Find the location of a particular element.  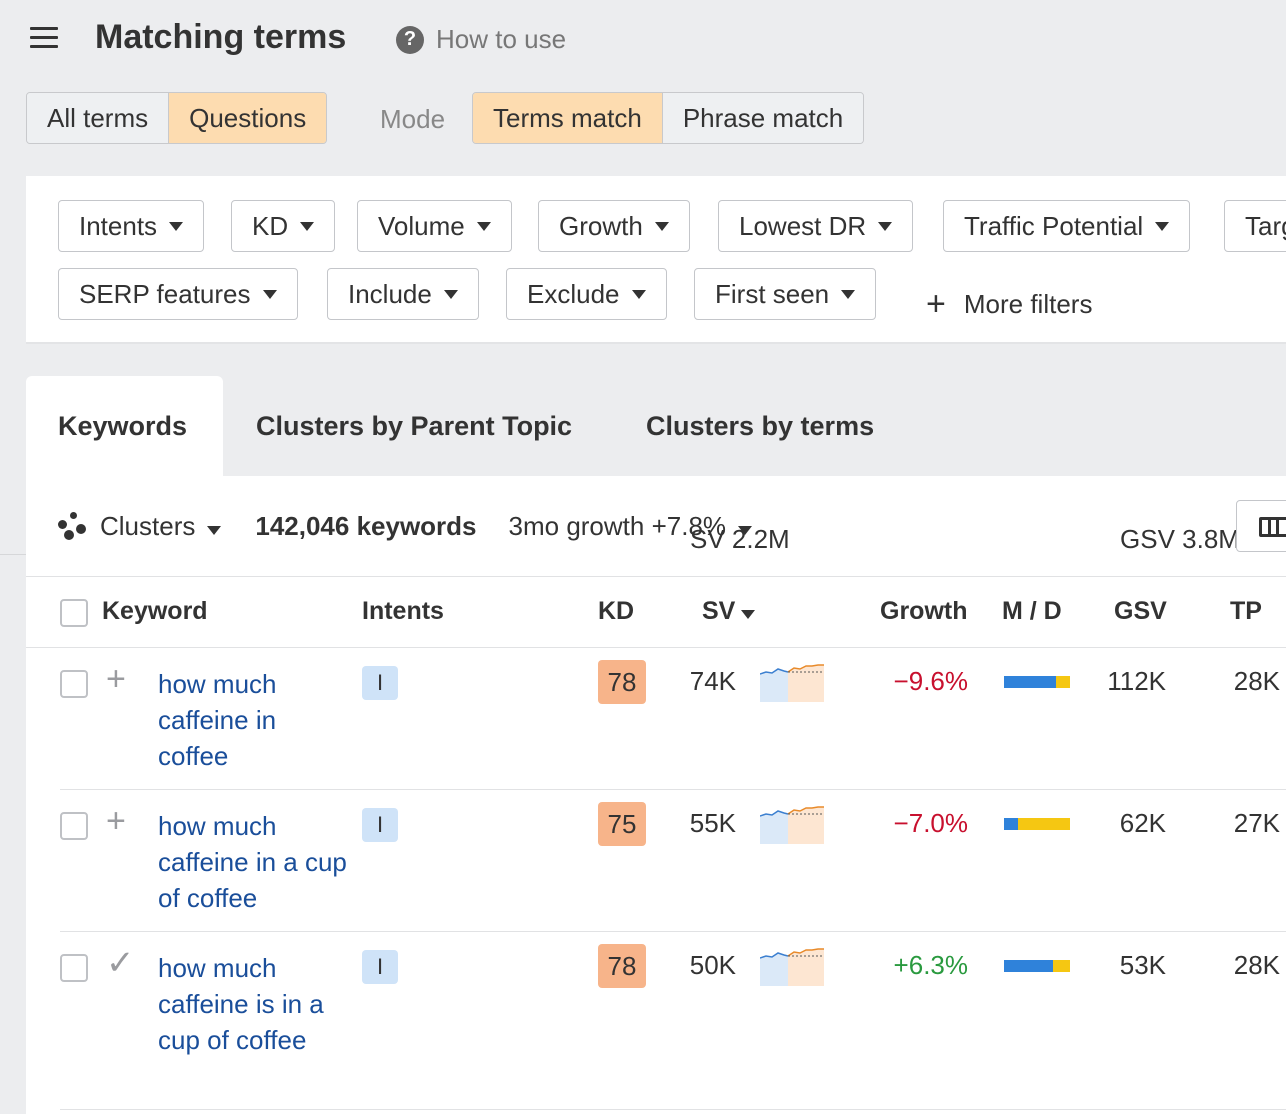

tab-clusters-by-terms: Clusters by terms is located at coordinates (760, 425).